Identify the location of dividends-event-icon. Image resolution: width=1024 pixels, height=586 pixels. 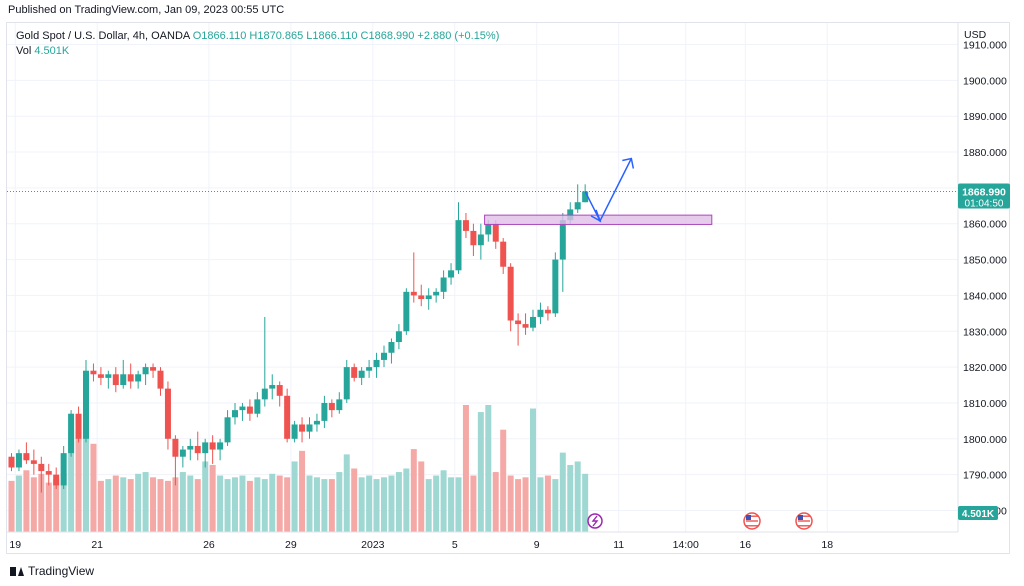
(595, 521).